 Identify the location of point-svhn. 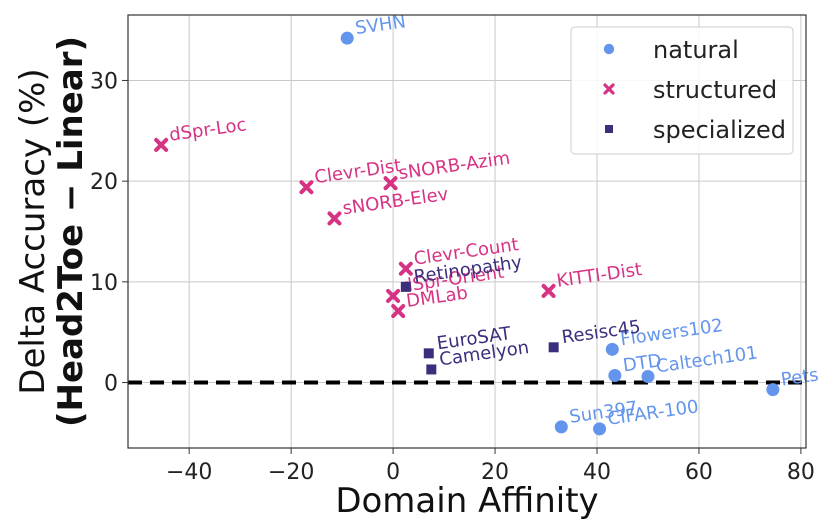
(347, 38).